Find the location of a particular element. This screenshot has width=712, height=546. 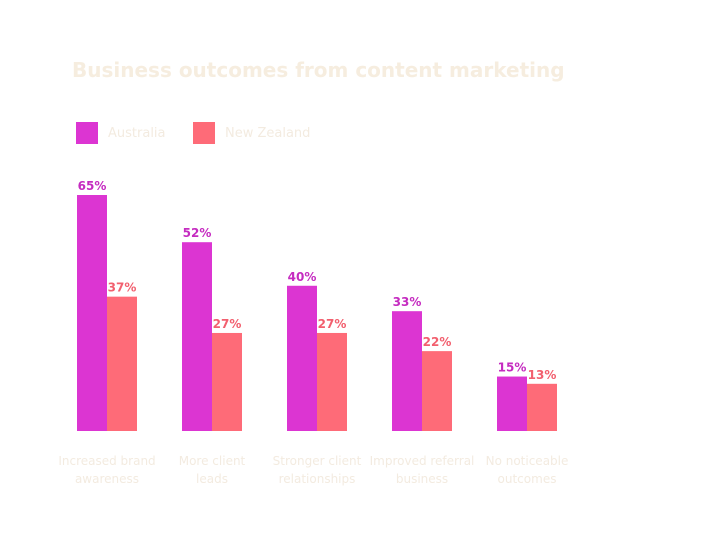

bar-australia-stronger-client-relationships is located at coordinates (302, 358).